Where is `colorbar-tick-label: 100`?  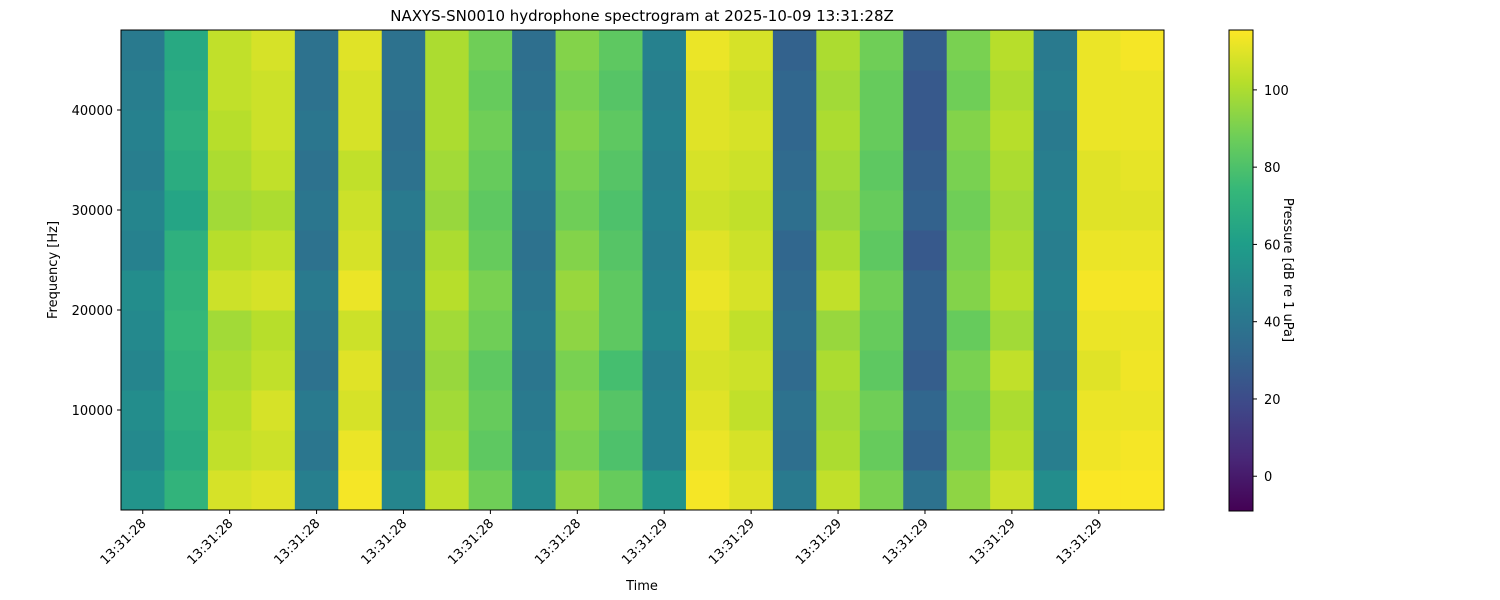 colorbar-tick-label: 100 is located at coordinates (1276, 91).